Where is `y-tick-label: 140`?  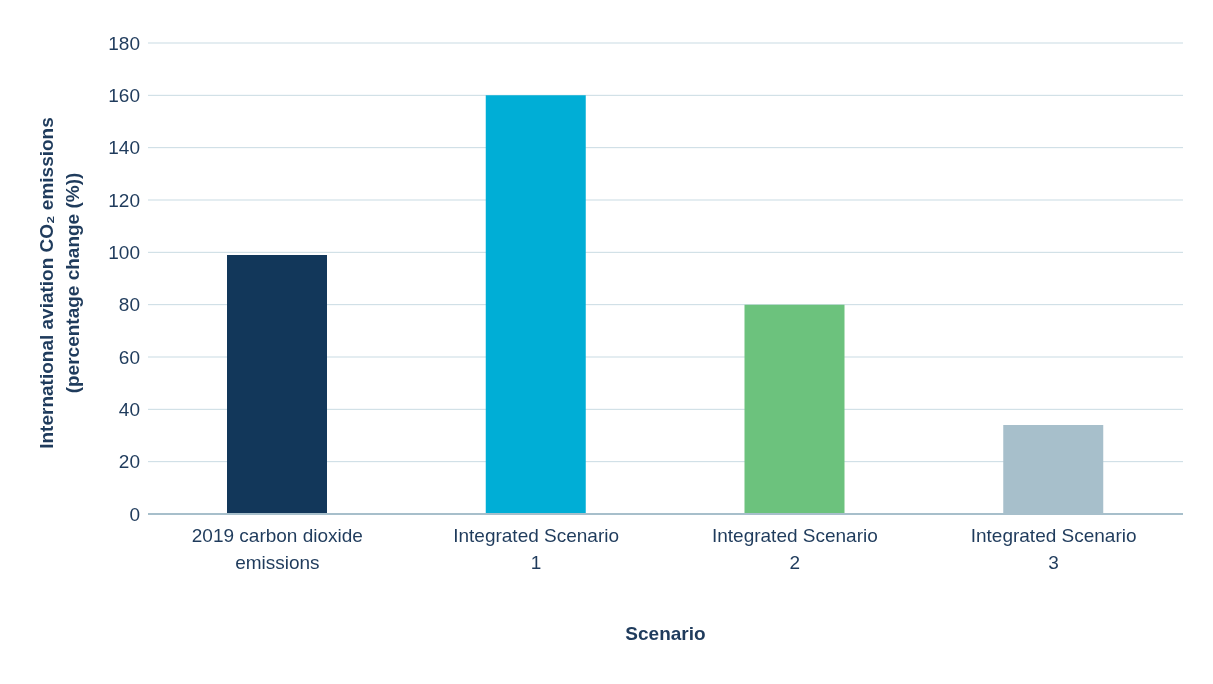 y-tick-label: 140 is located at coordinates (124, 148).